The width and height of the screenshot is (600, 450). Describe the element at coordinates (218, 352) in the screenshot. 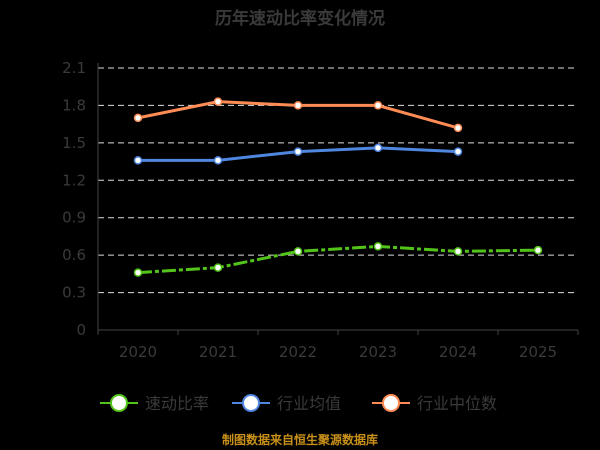

I see `x-tick-label: 2021` at that location.